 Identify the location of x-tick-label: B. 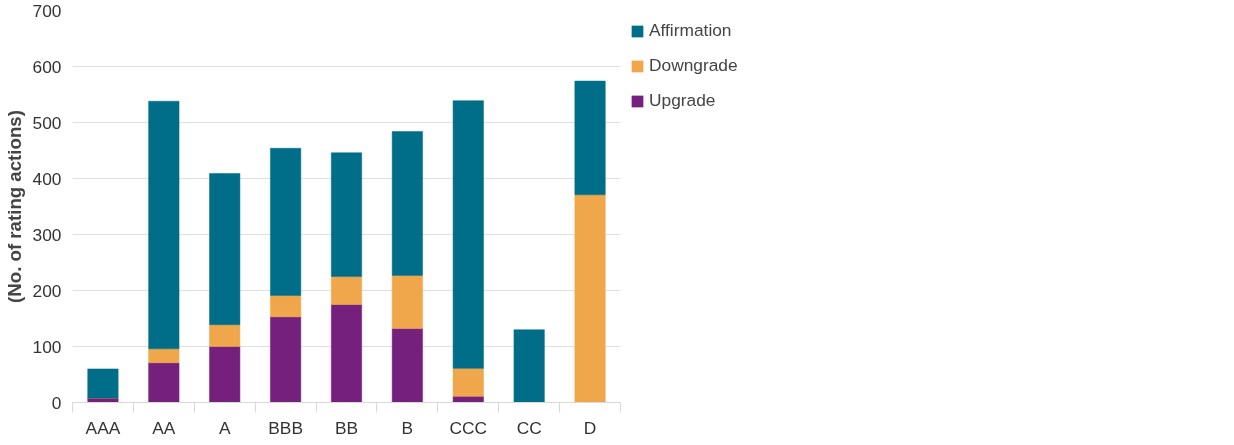
(407, 427).